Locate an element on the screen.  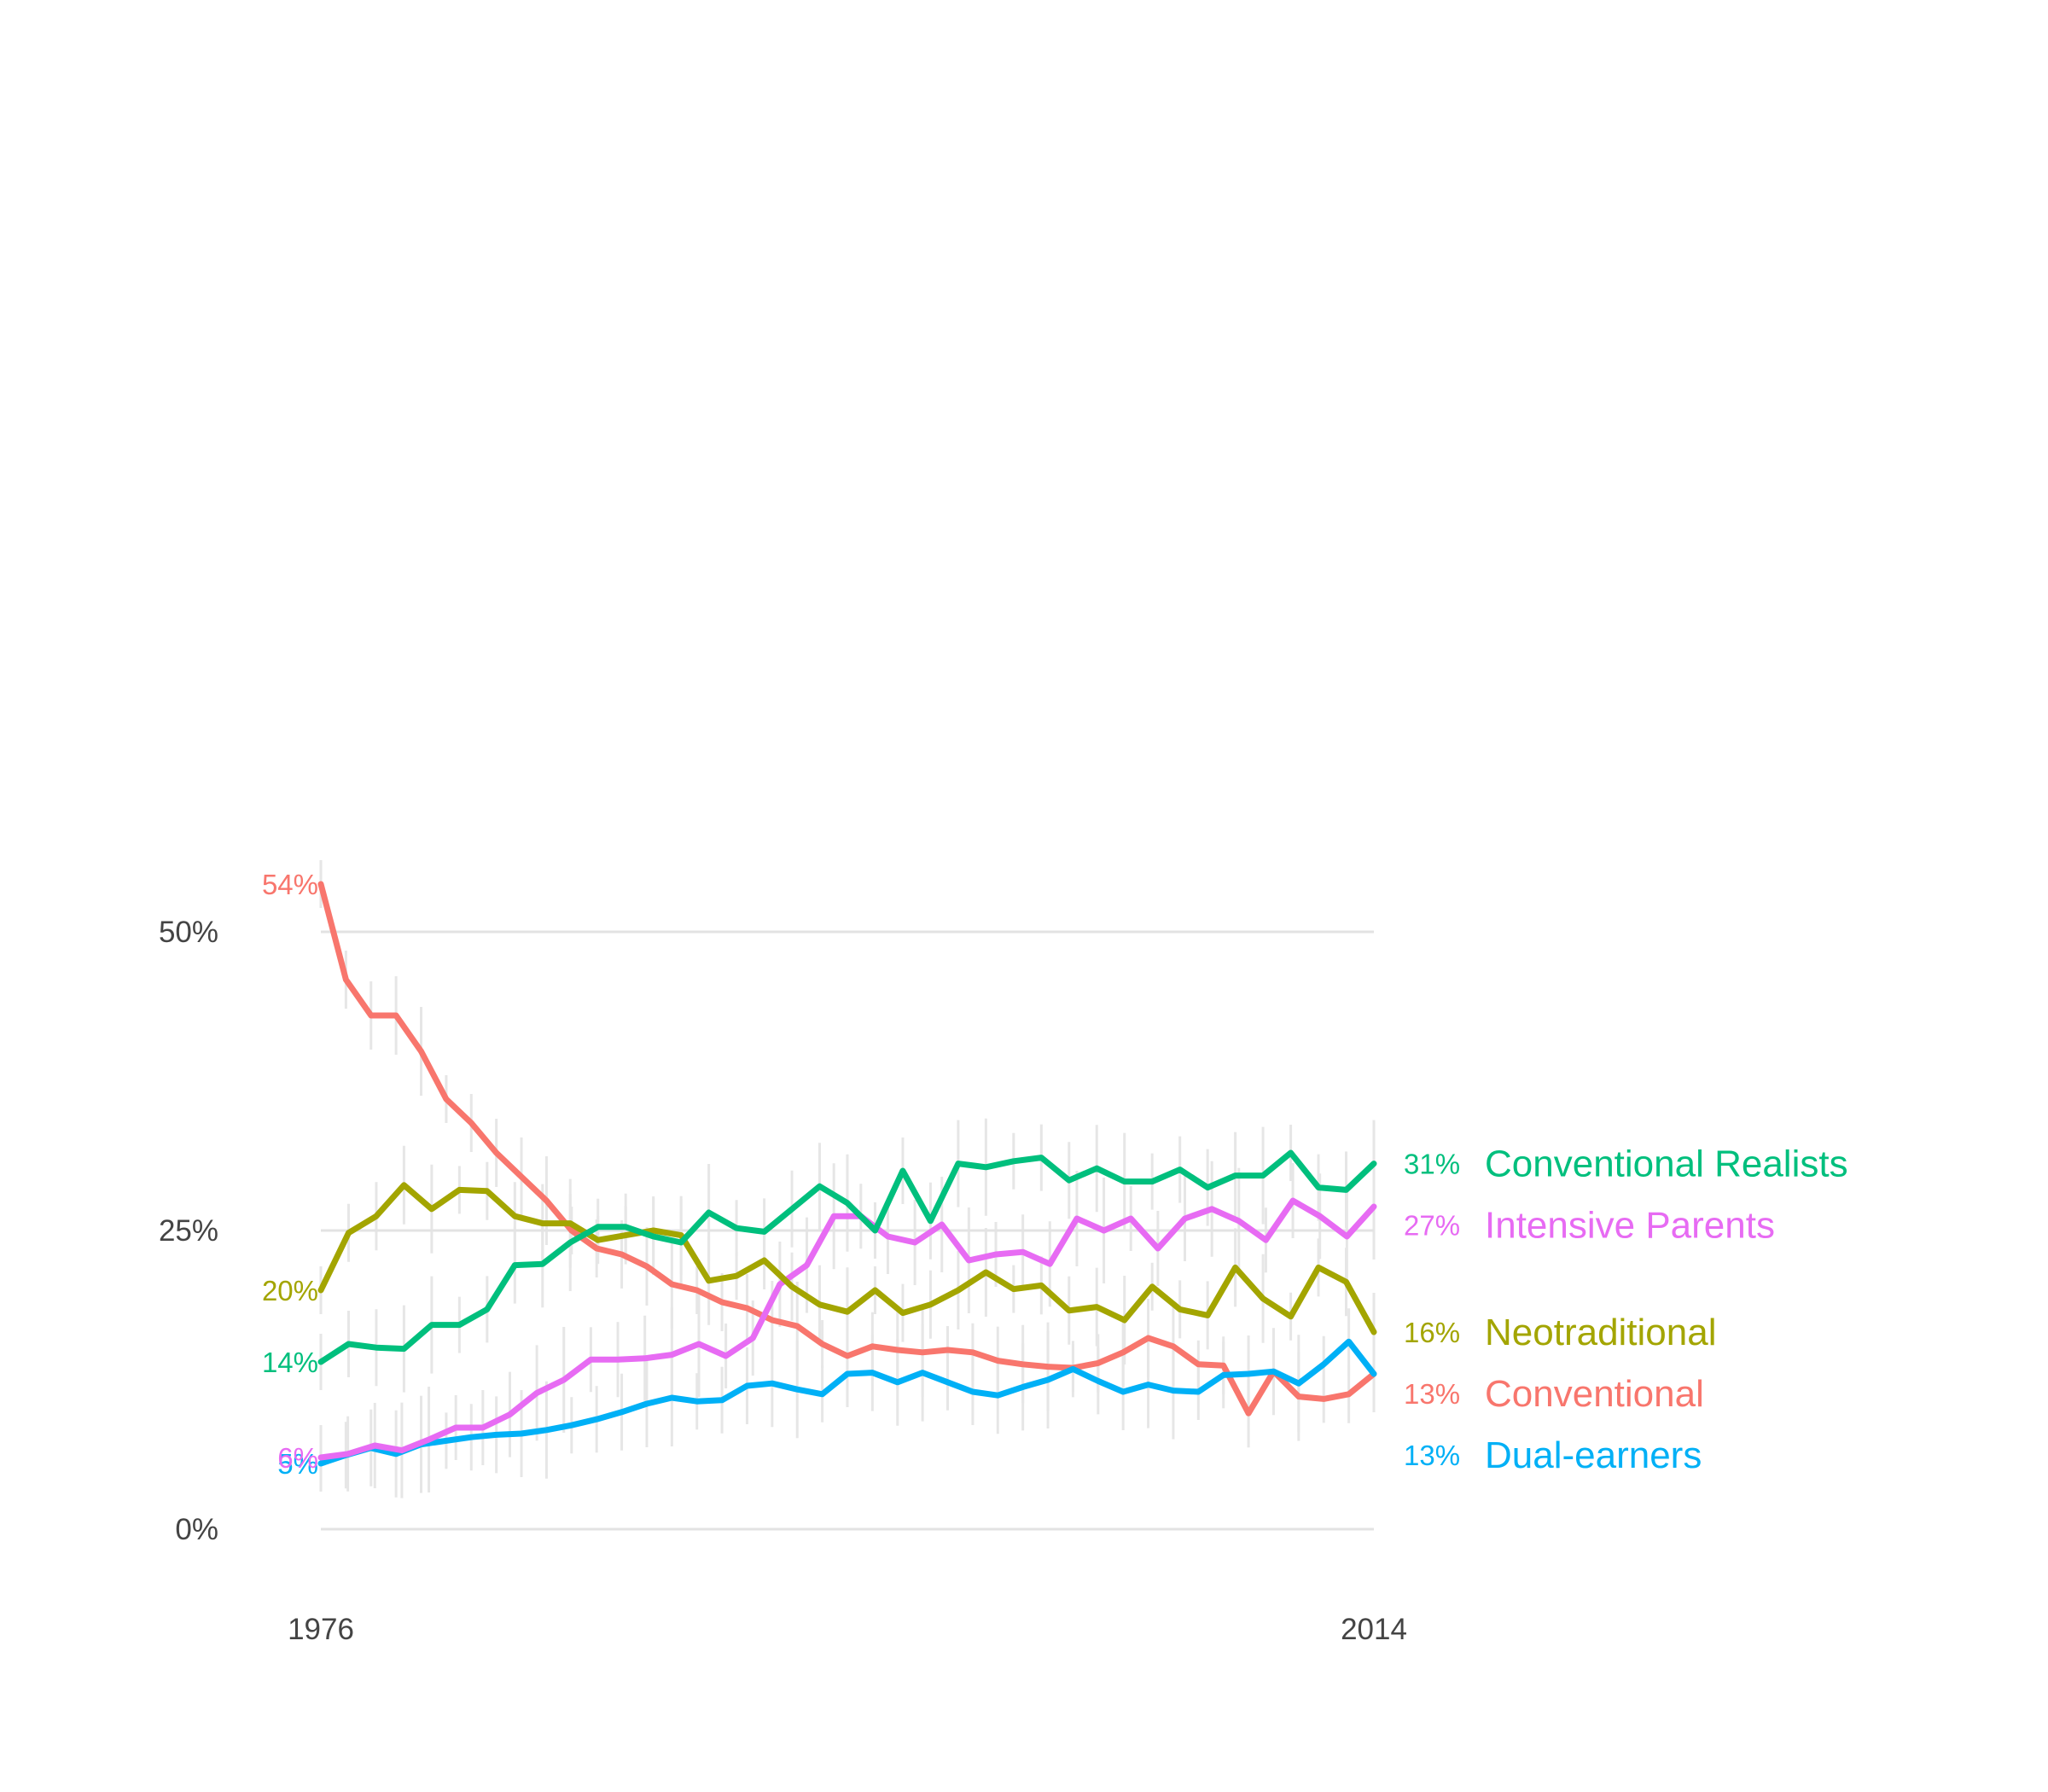
x-axis-labels: 1976 2014 is located at coordinates (847, 1629).